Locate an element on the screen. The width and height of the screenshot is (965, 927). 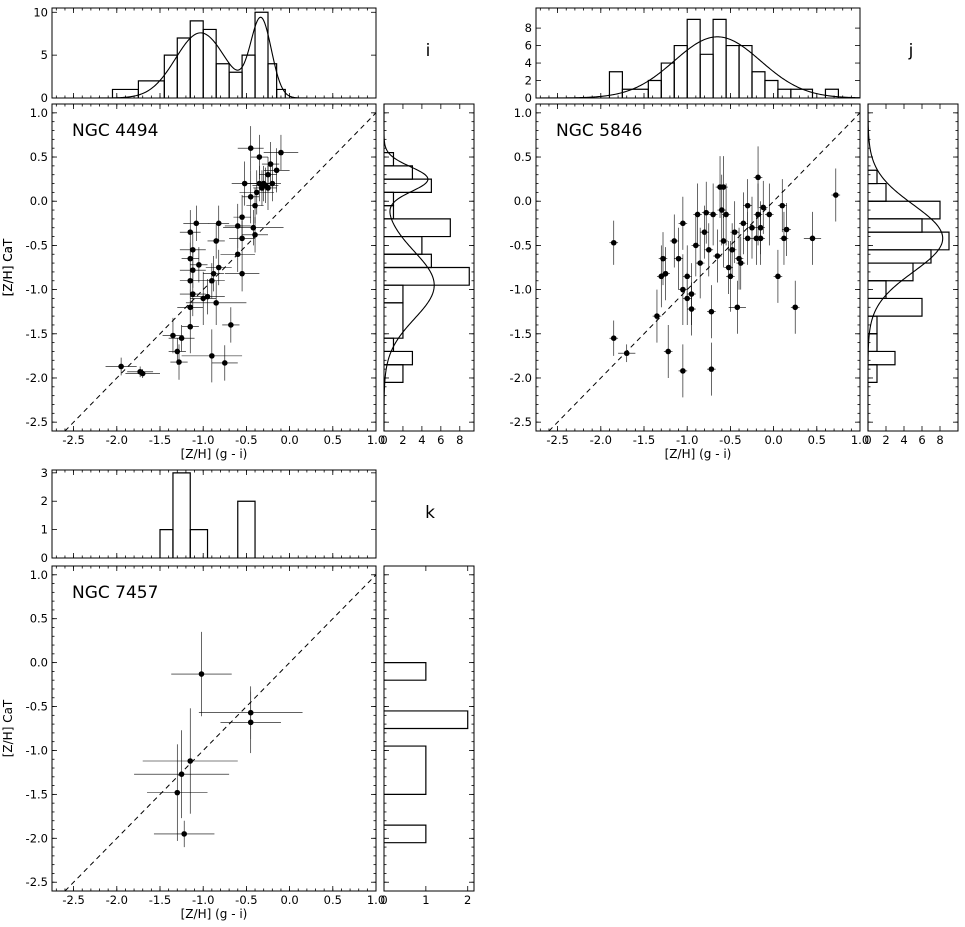
right-hist-x-tick-label: 2 is located at coordinates (885, 440).